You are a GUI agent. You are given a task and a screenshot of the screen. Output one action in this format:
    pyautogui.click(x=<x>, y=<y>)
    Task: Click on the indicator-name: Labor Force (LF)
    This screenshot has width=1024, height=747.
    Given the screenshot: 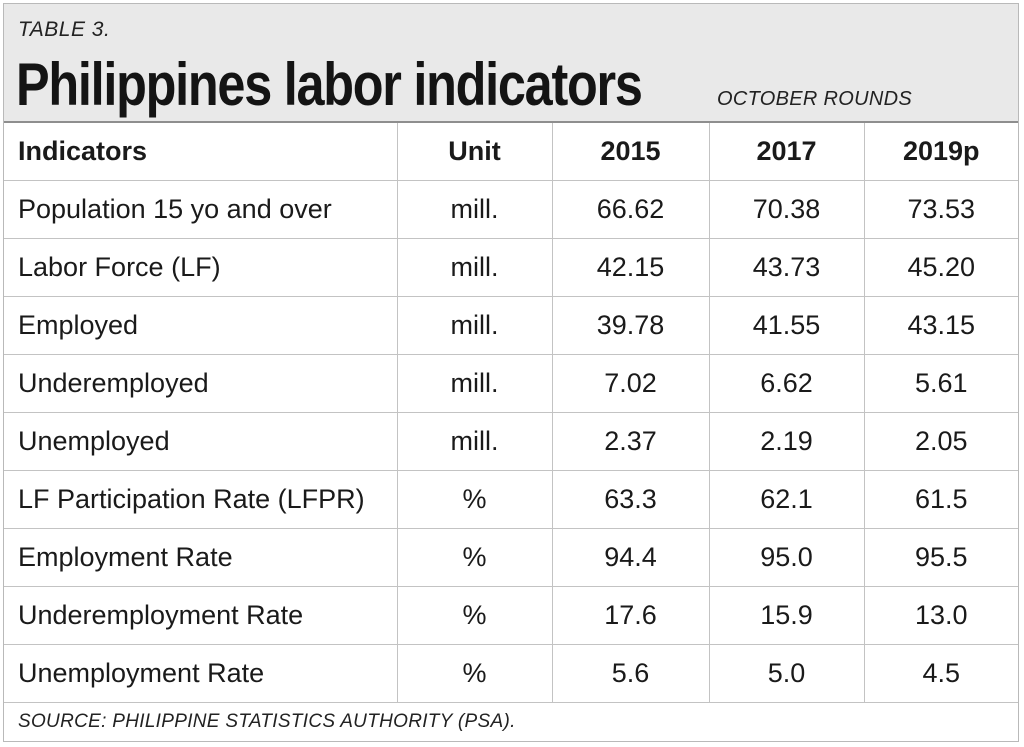 What is the action you would take?
    pyautogui.click(x=200, y=267)
    